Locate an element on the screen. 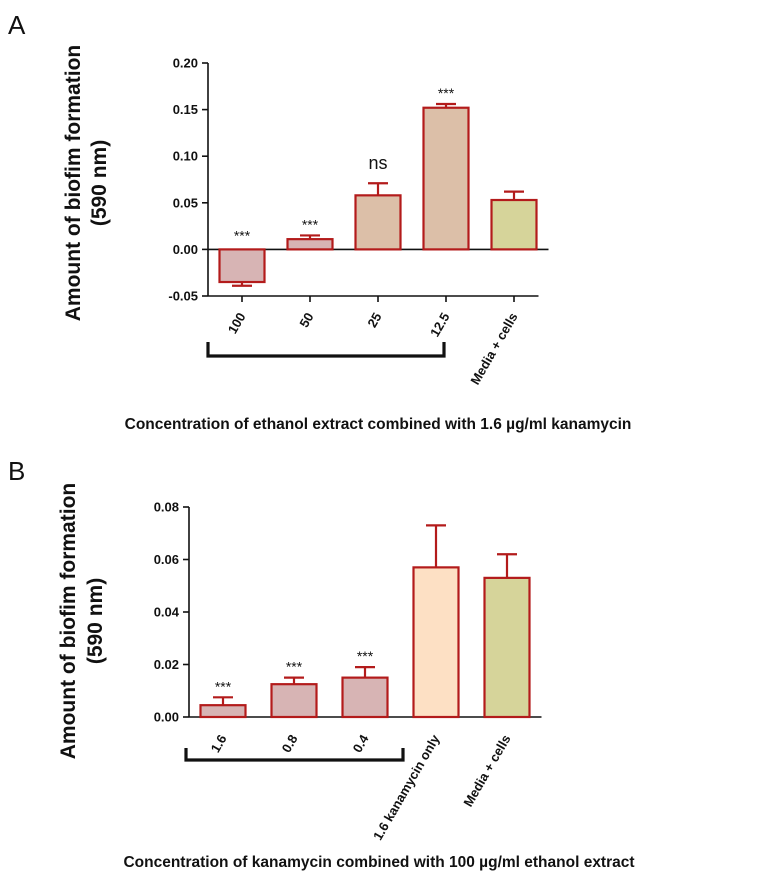 The image size is (761, 873). bar-1-6-kanamycin-only is located at coordinates (436, 642).